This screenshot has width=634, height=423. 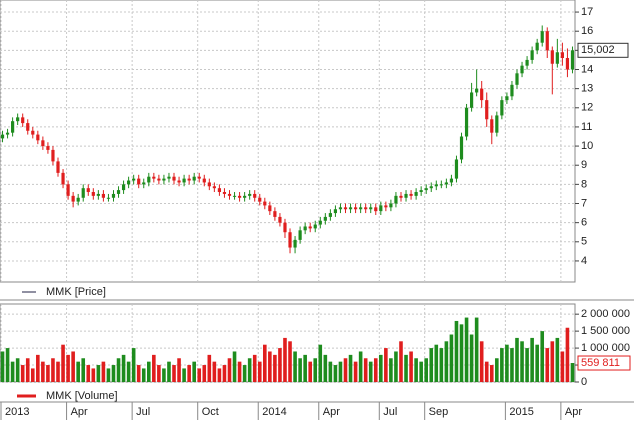 I want to click on y2-tick-label: 0, so click(x=584, y=382).